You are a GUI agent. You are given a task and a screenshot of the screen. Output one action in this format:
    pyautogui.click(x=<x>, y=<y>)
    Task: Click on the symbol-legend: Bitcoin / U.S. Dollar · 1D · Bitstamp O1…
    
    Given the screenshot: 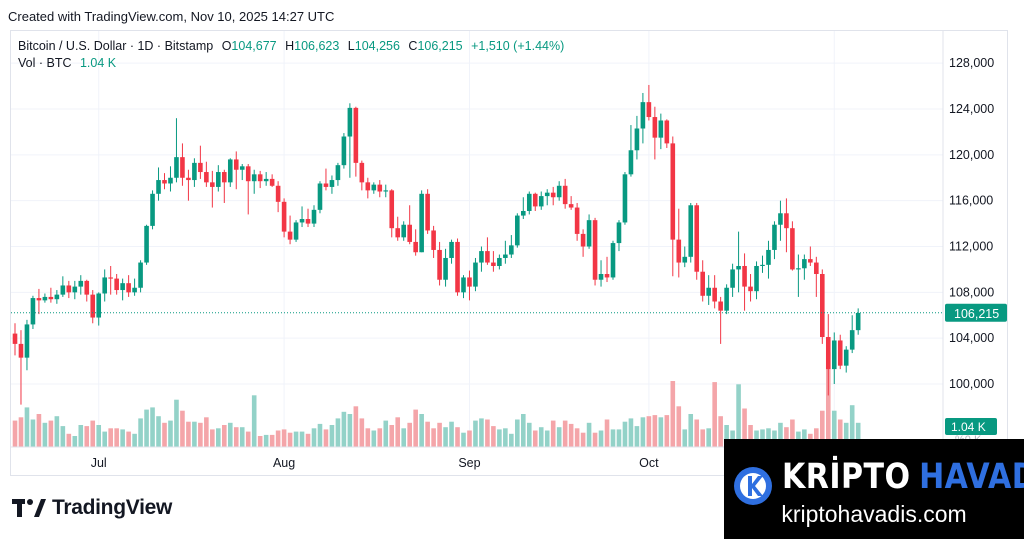 What is the action you would take?
    pyautogui.click(x=291, y=55)
    